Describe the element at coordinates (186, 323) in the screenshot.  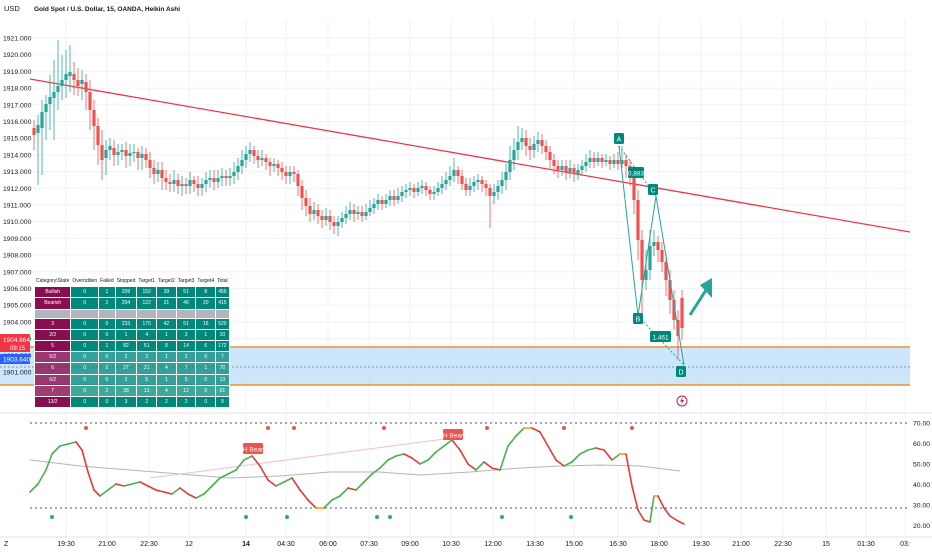
I see `table-cell: 51` at that location.